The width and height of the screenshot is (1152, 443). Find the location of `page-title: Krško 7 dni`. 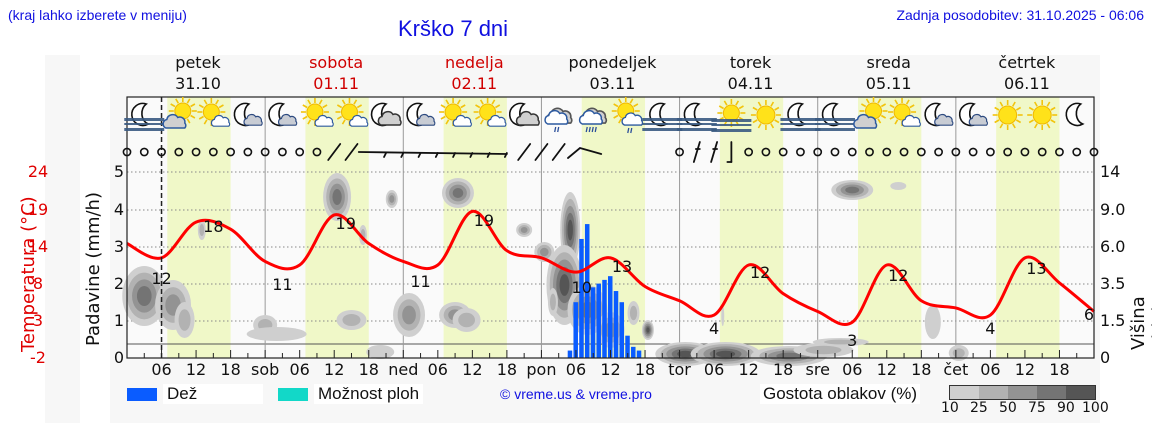

page-title: Krško 7 dni is located at coordinates (453, 28).